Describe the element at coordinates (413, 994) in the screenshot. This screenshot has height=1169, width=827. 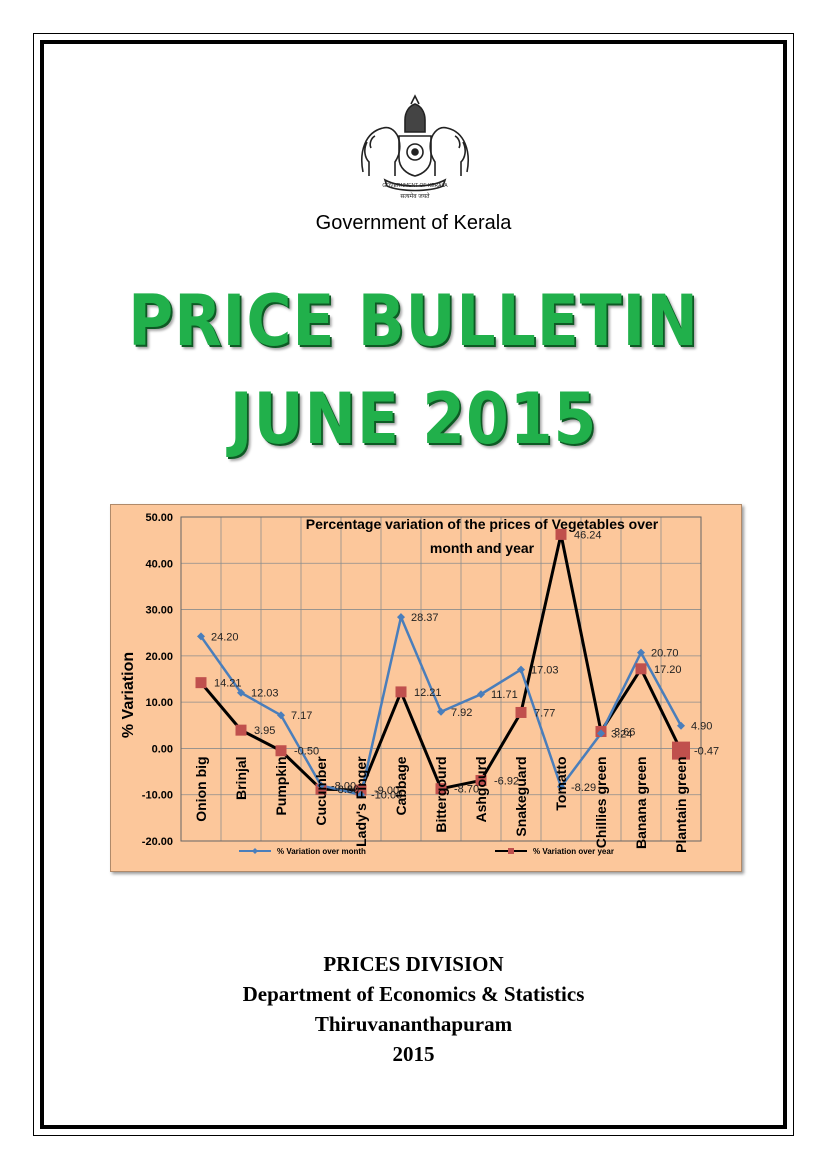
I see `department-name: Department of Economics & Statistics` at that location.